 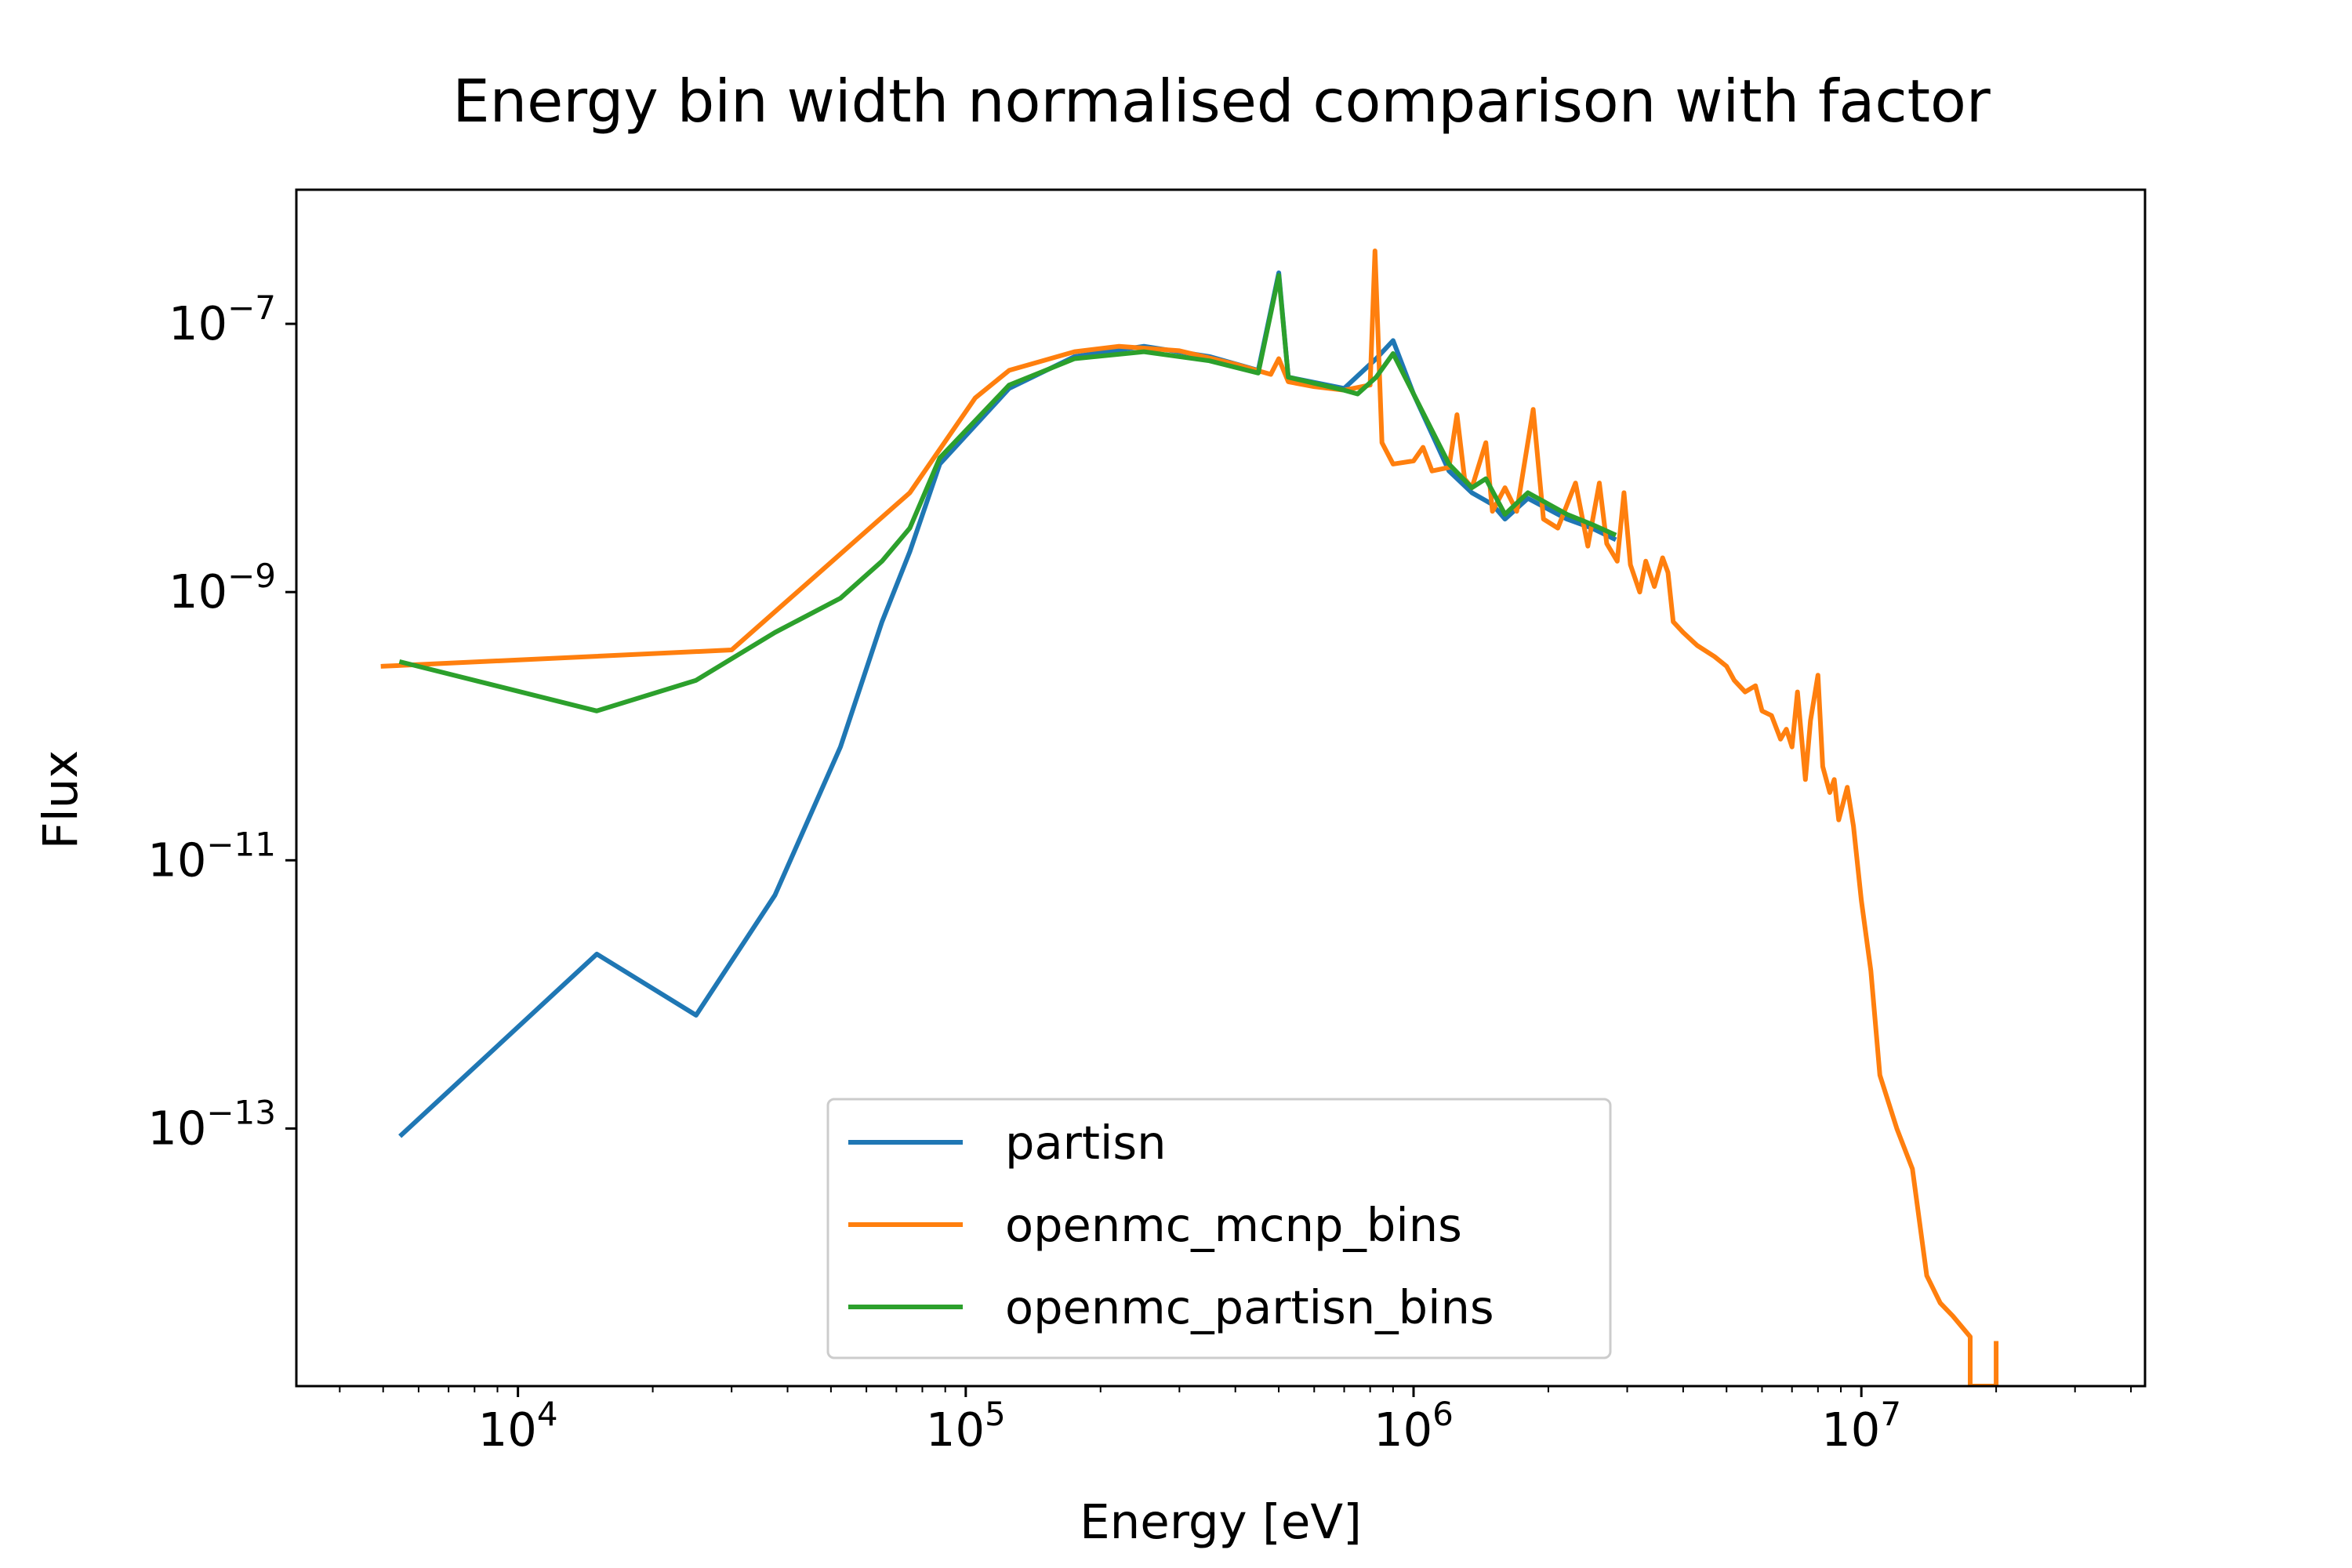 What do you see at coordinates (518, 1426) in the screenshot?
I see `x-tick-label: 10⁴` at bounding box center [518, 1426].